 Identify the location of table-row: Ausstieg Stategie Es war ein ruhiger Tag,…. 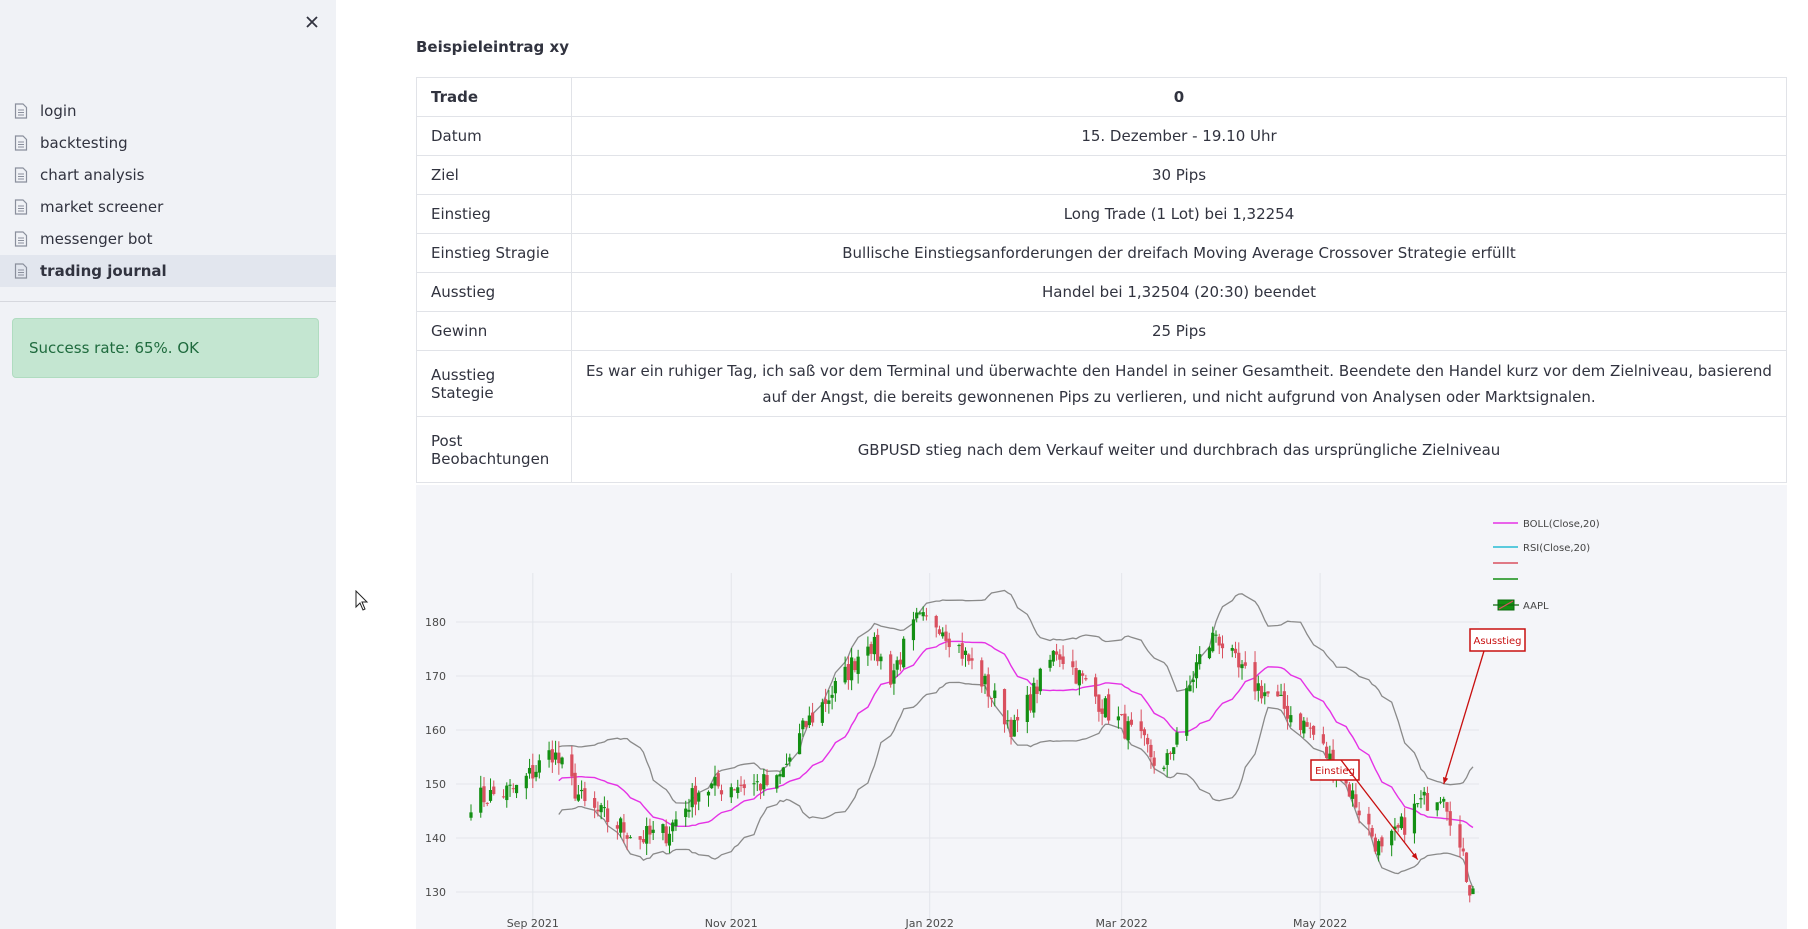
(1101, 383).